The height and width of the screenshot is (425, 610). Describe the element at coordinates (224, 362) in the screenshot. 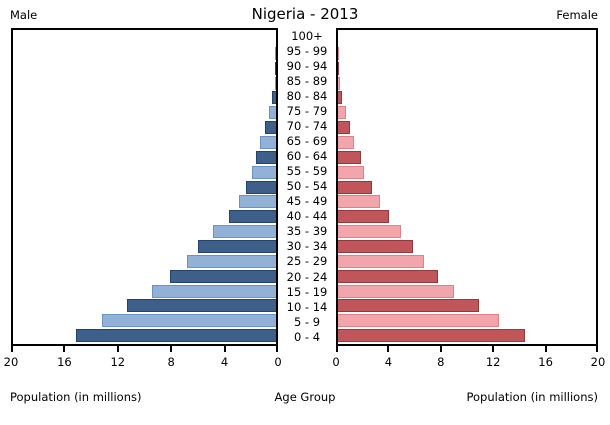

I see `x-tick-label: 4` at that location.